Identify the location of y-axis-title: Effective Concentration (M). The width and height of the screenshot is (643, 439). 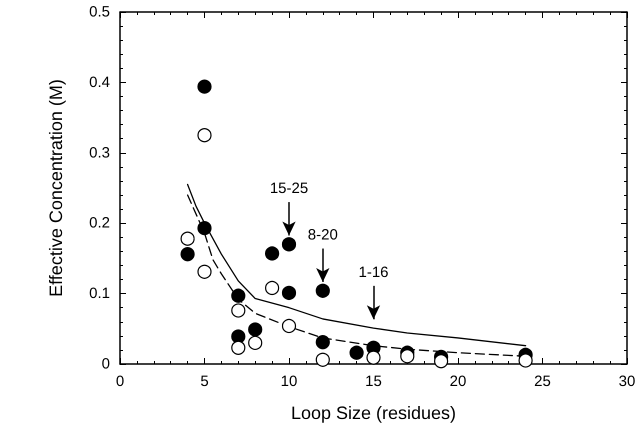
(56, 188).